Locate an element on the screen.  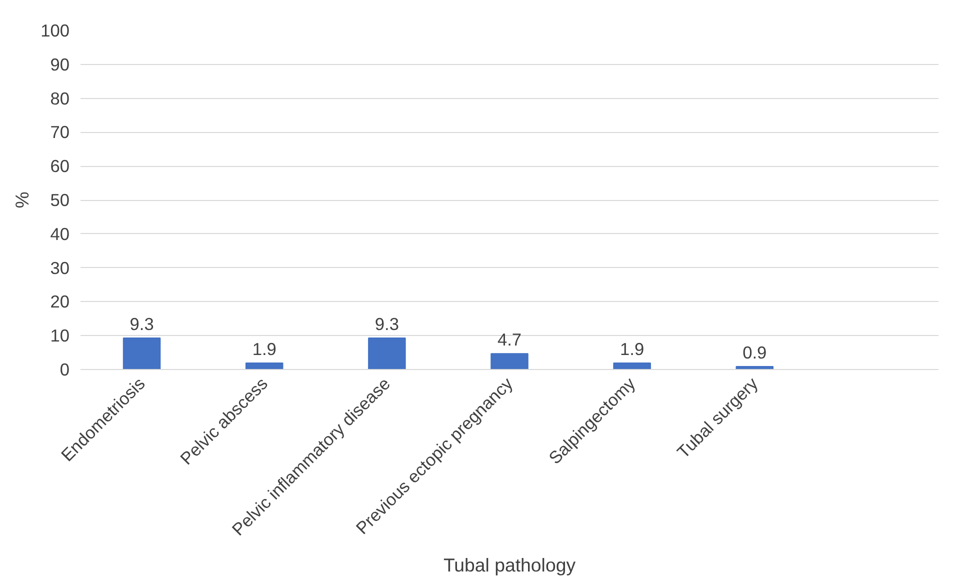
y-tick-label: 80 is located at coordinates (60, 98).